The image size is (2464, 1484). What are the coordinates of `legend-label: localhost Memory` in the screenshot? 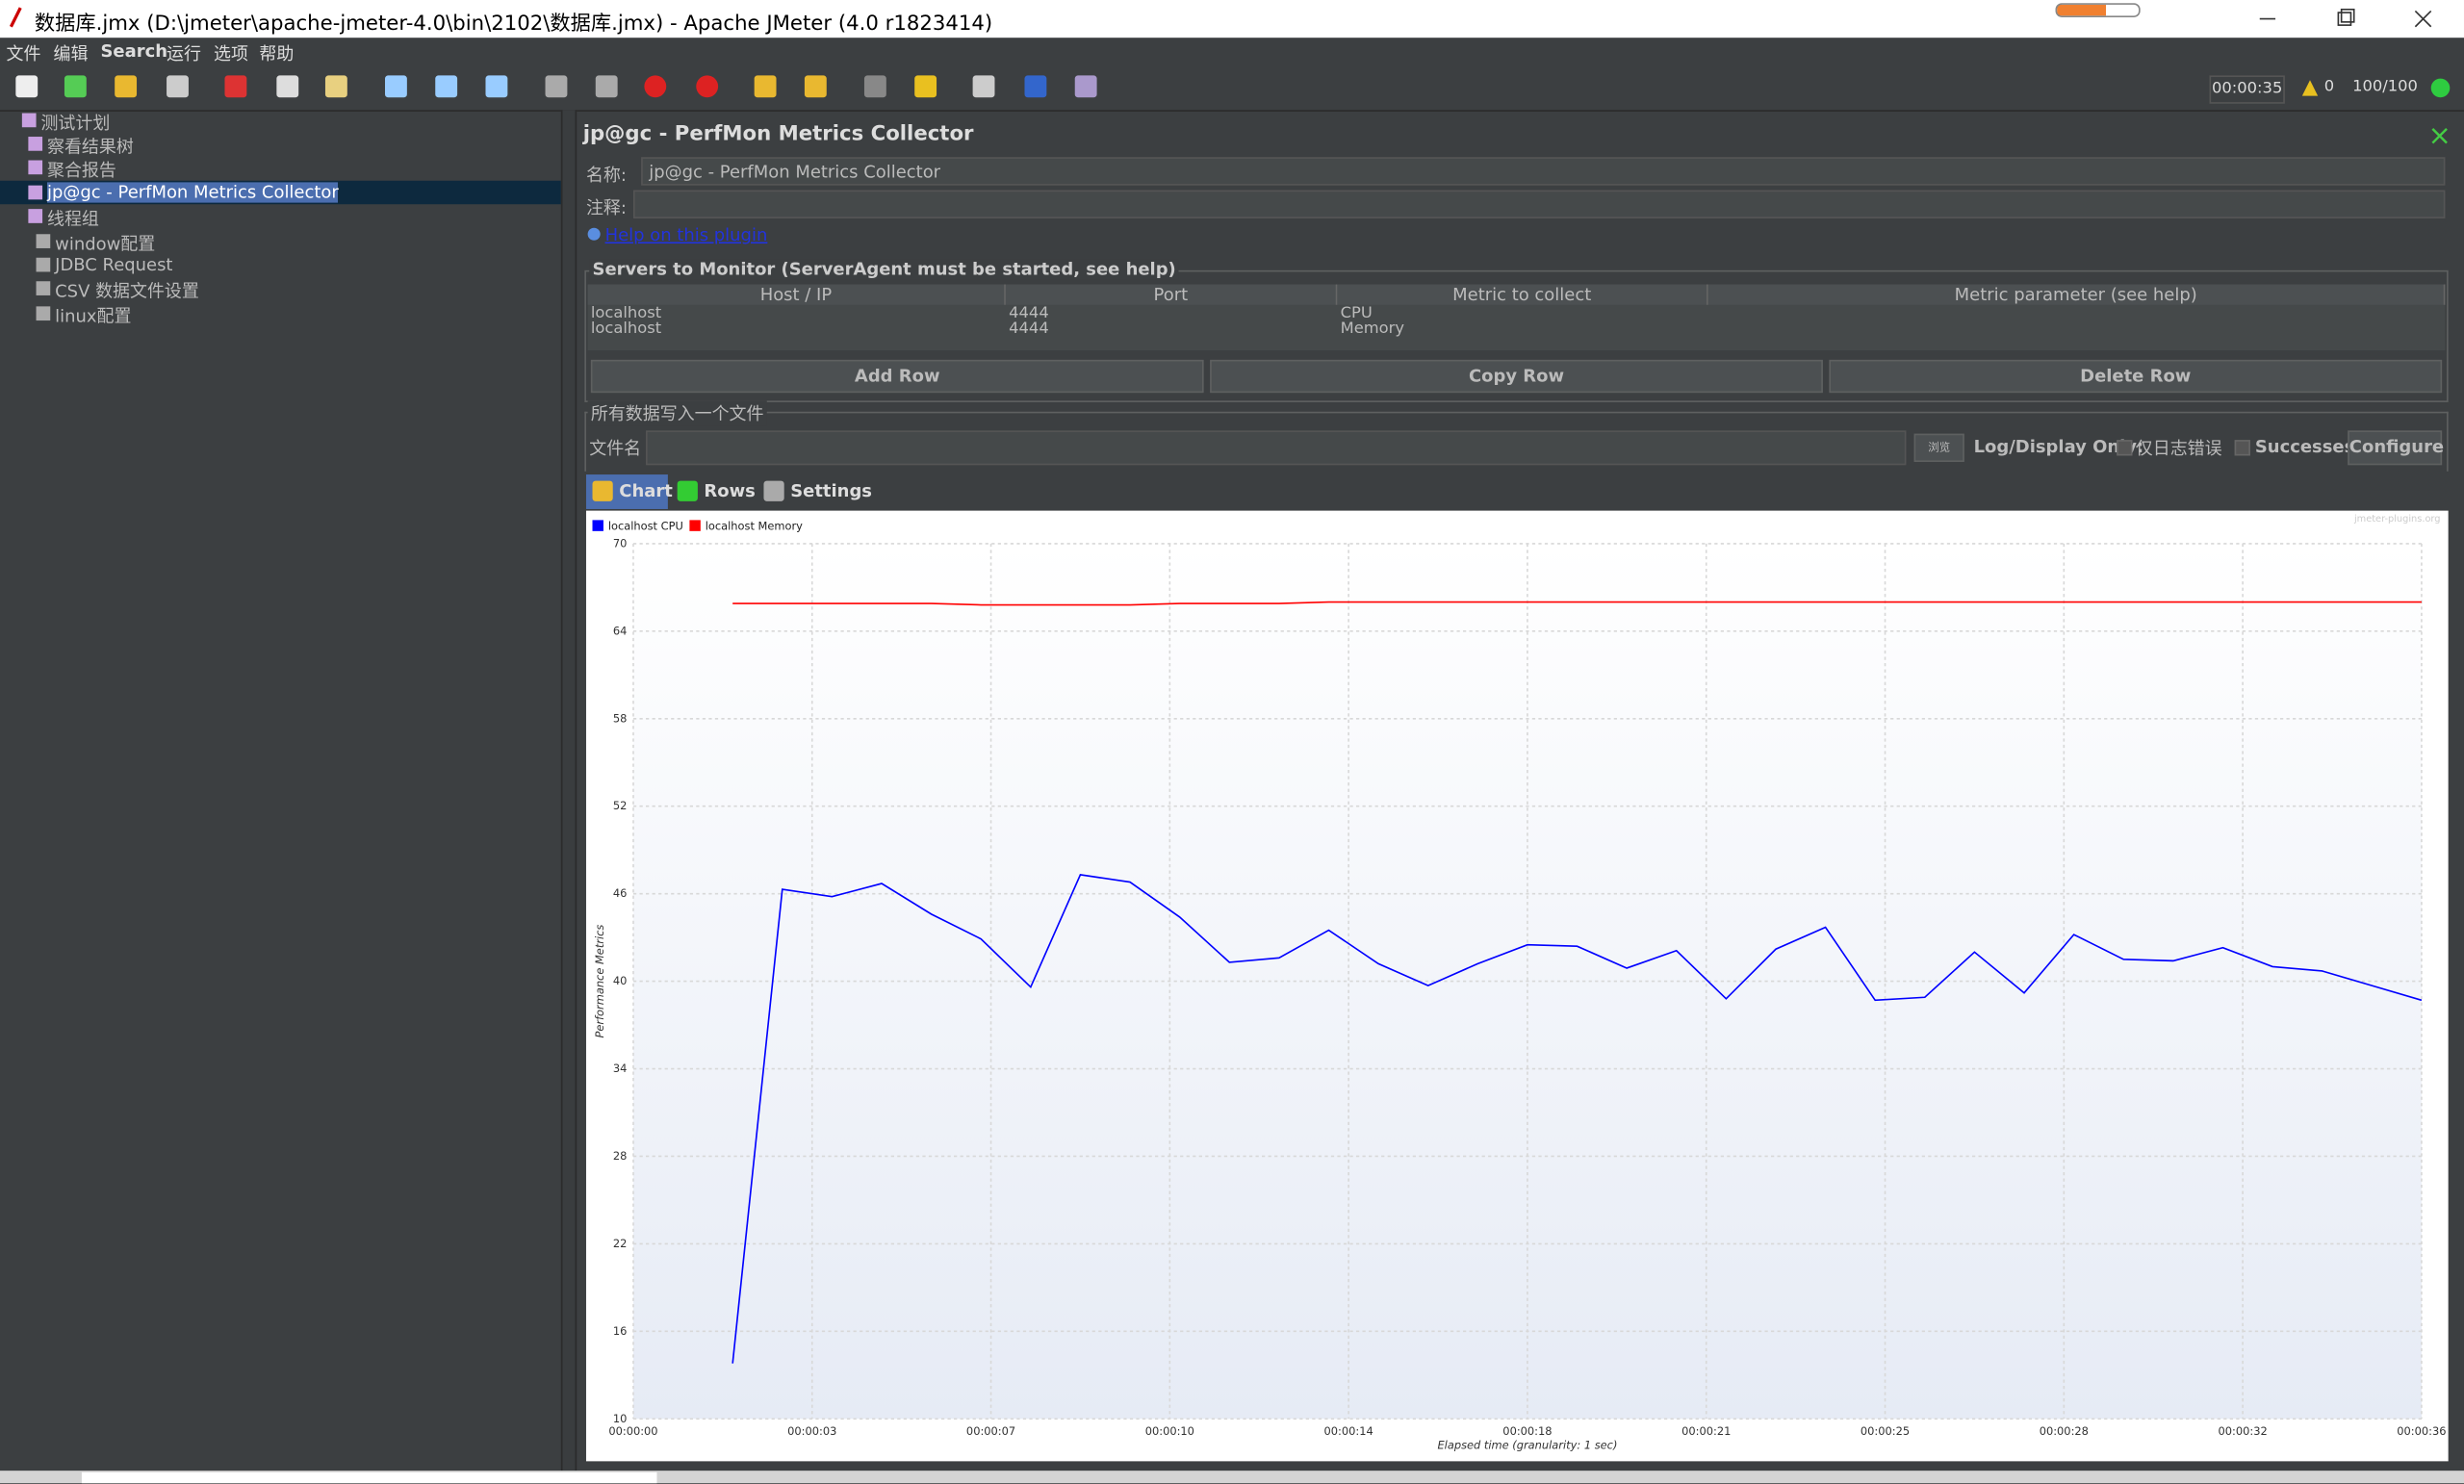 It's located at (754, 525).